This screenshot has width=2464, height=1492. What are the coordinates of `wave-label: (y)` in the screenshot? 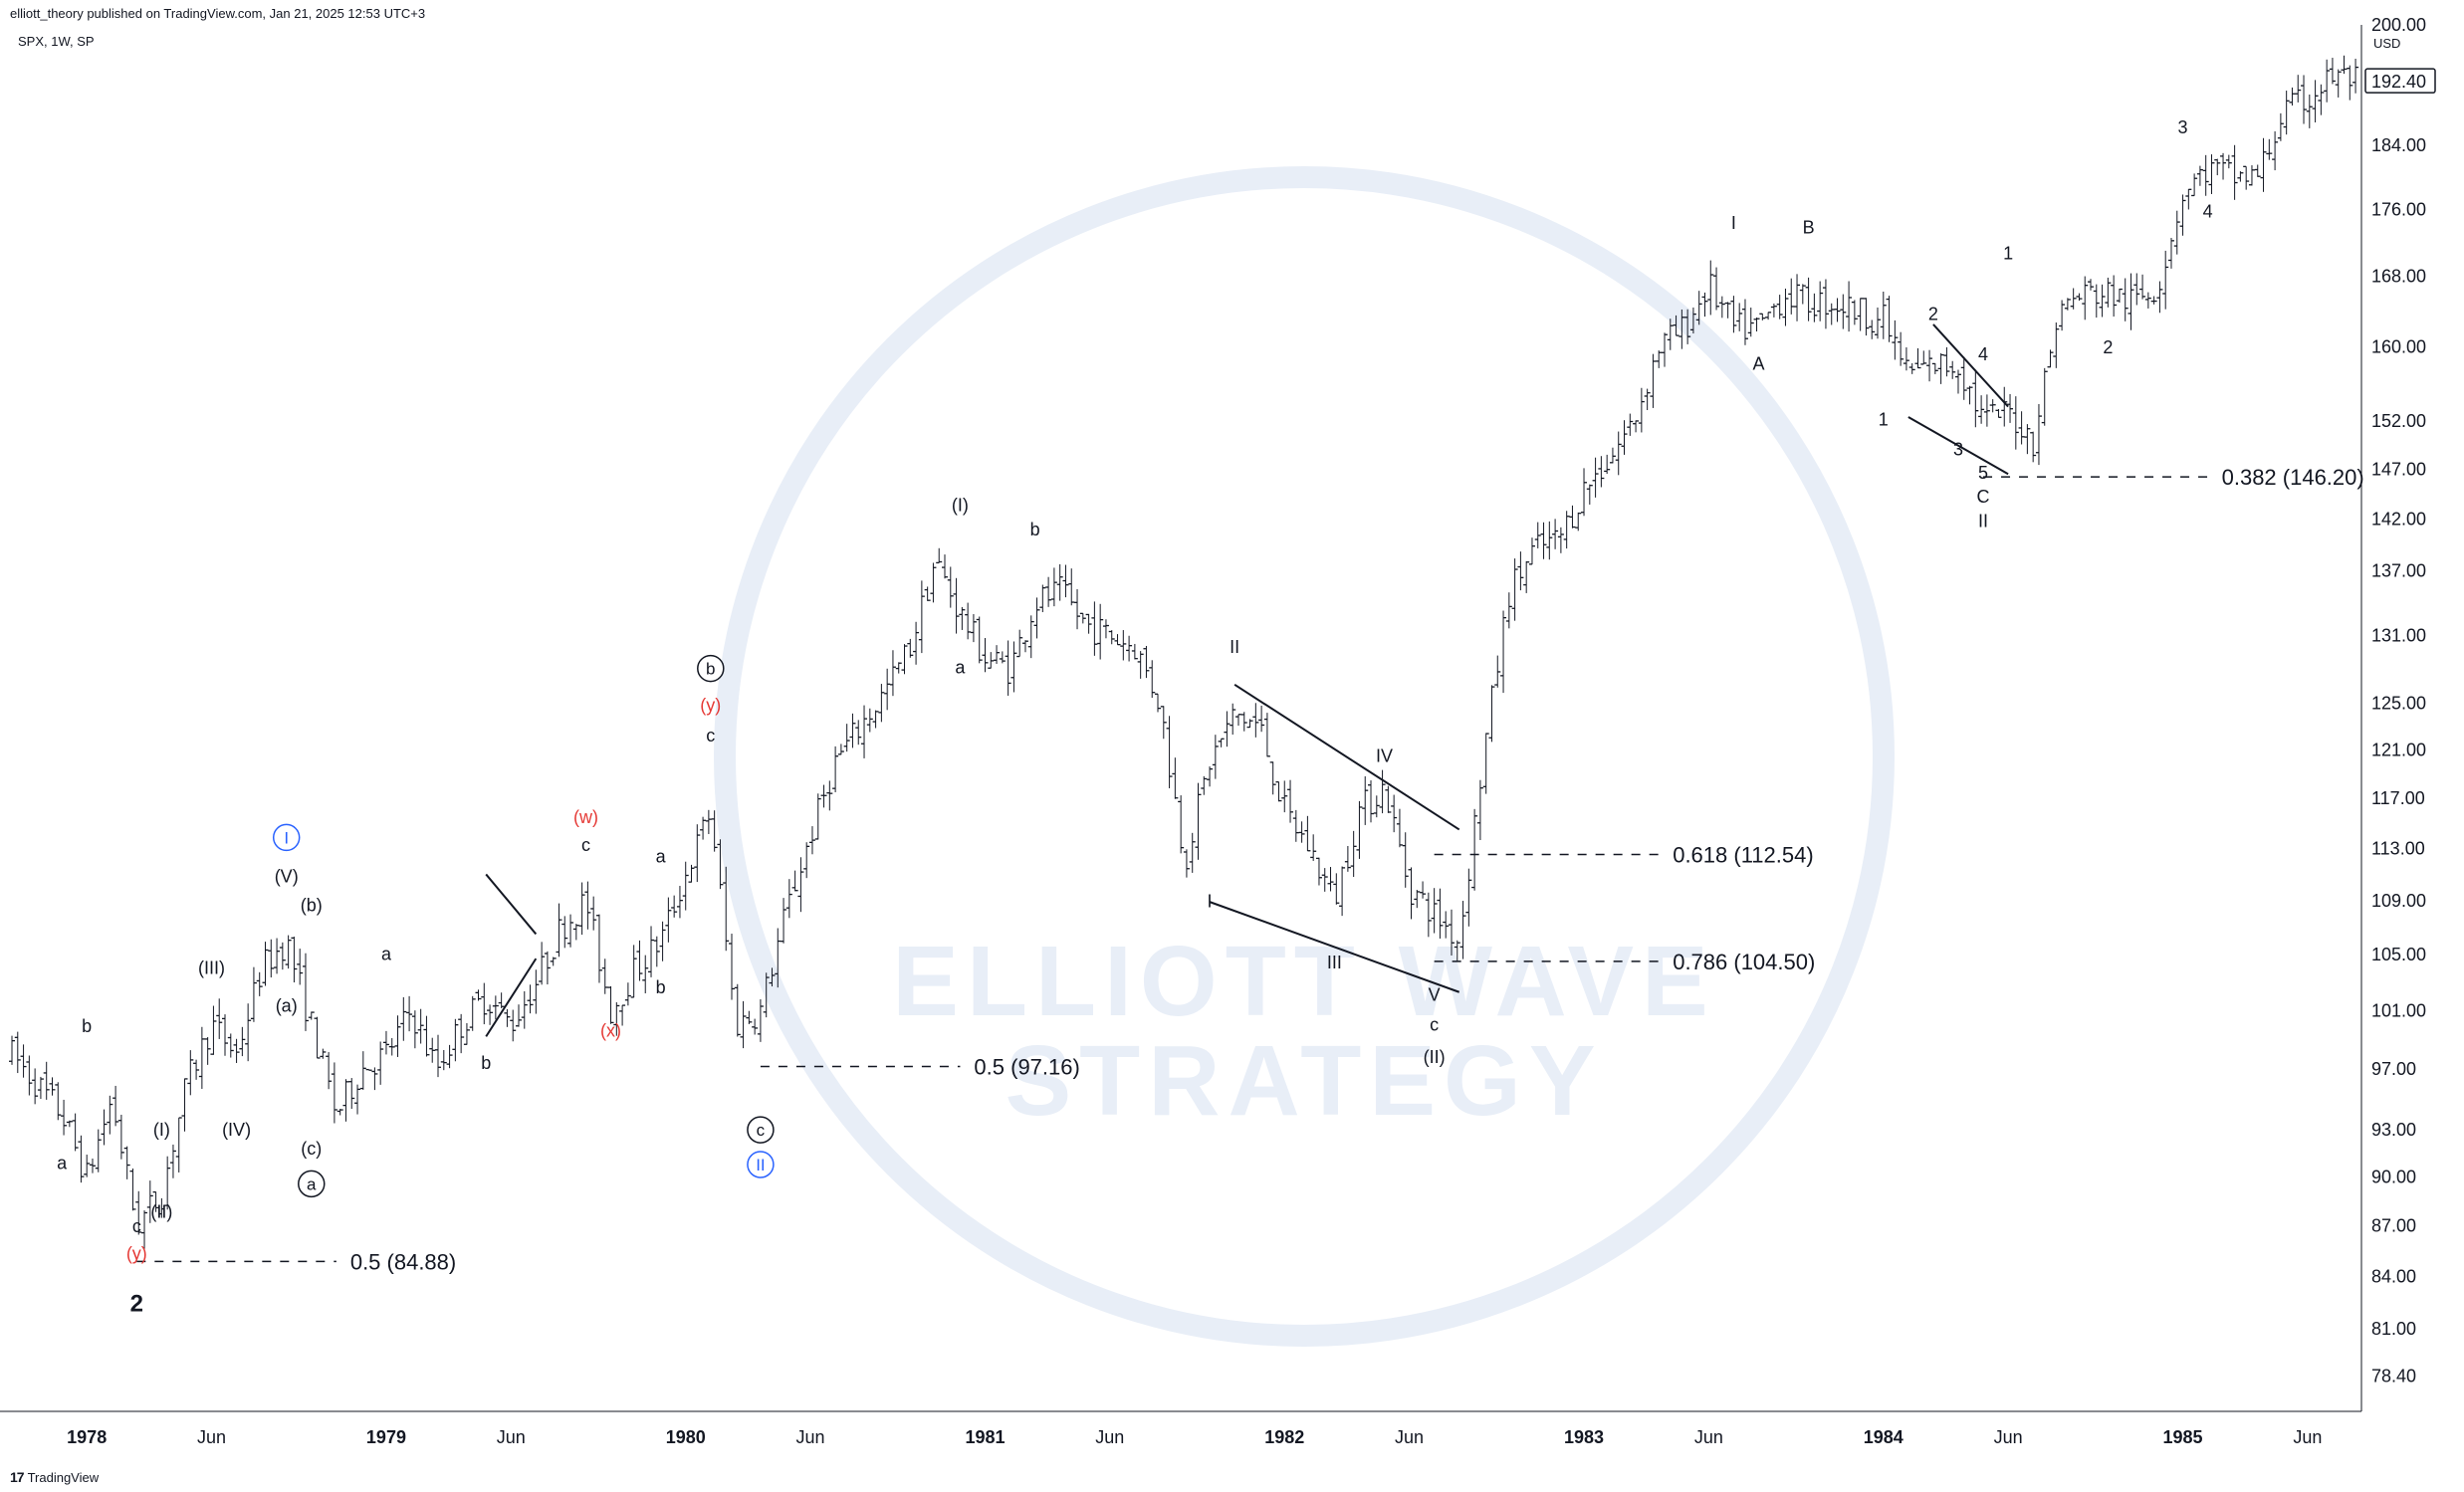 It's located at (711, 705).